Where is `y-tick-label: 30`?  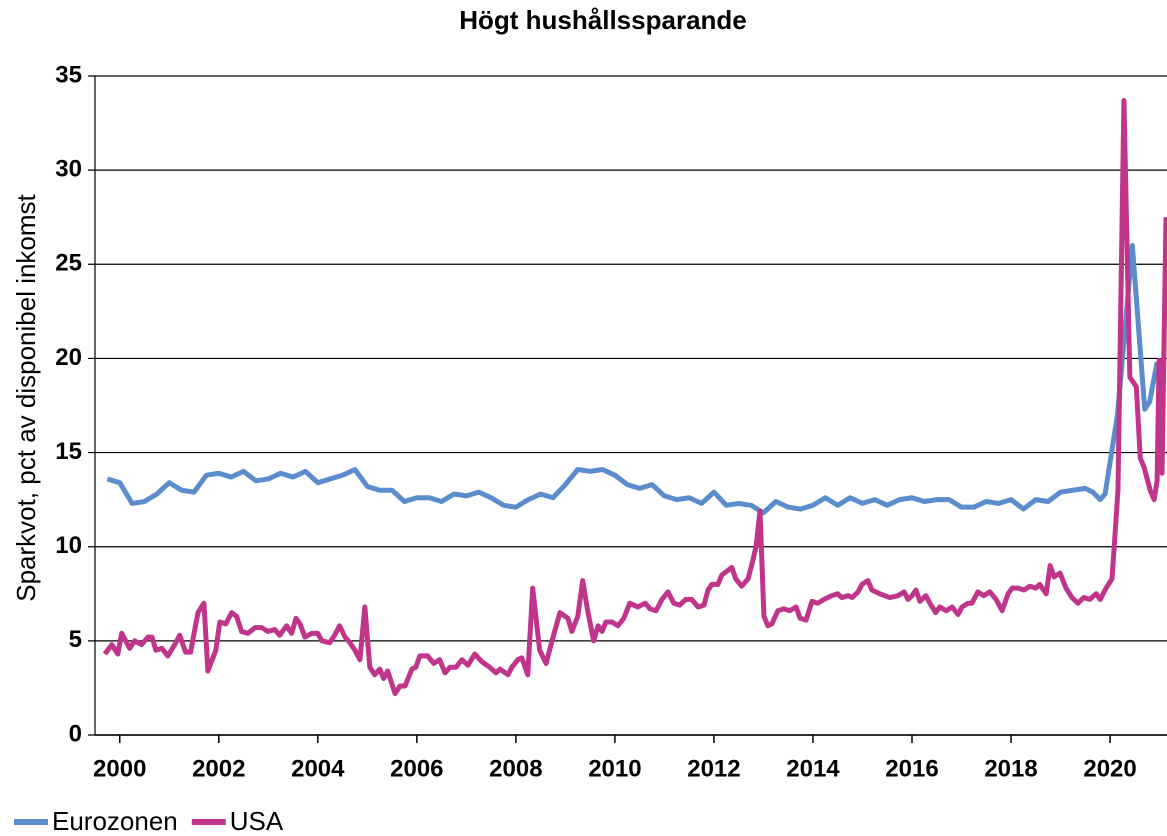
y-tick-label: 30 is located at coordinates (68, 168).